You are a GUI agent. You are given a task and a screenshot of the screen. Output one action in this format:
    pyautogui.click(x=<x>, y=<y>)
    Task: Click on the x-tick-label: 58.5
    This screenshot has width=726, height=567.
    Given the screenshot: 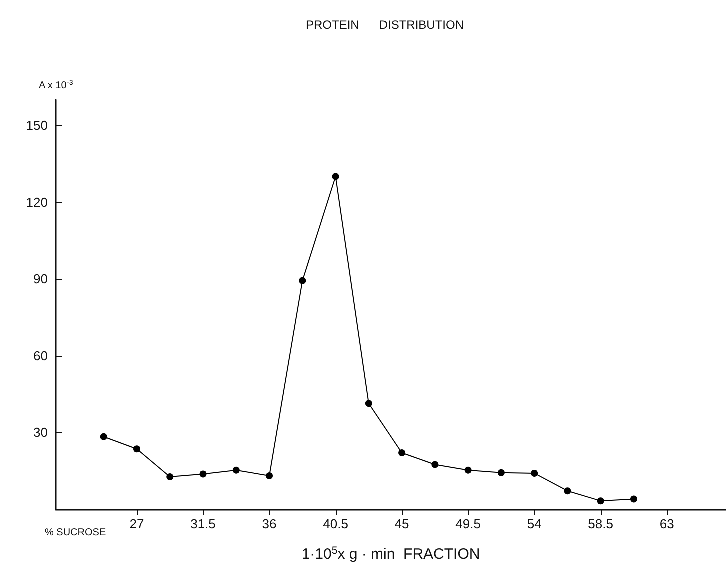 What is the action you would take?
    pyautogui.click(x=601, y=524)
    